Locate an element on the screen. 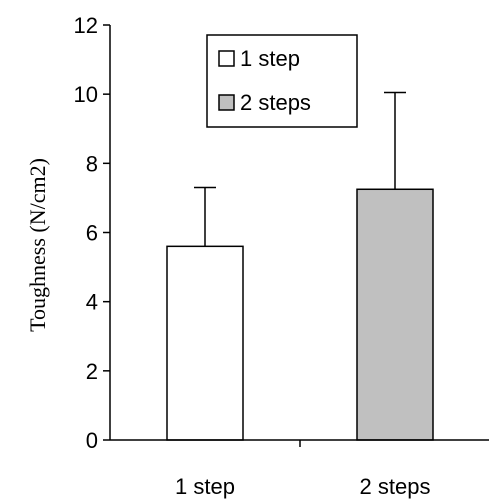 This screenshot has width=489, height=503. y-tick-label: 4 is located at coordinates (92, 302).